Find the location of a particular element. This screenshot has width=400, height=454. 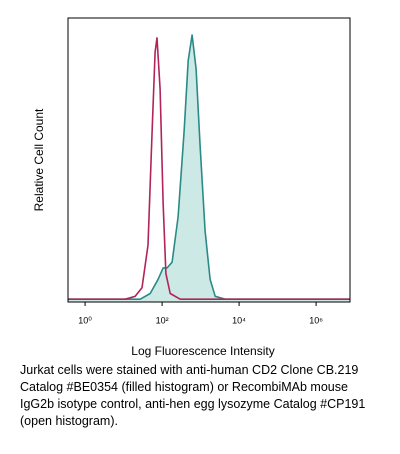

y-axis-label: Relative Cell Count is located at coordinates (39, 159).